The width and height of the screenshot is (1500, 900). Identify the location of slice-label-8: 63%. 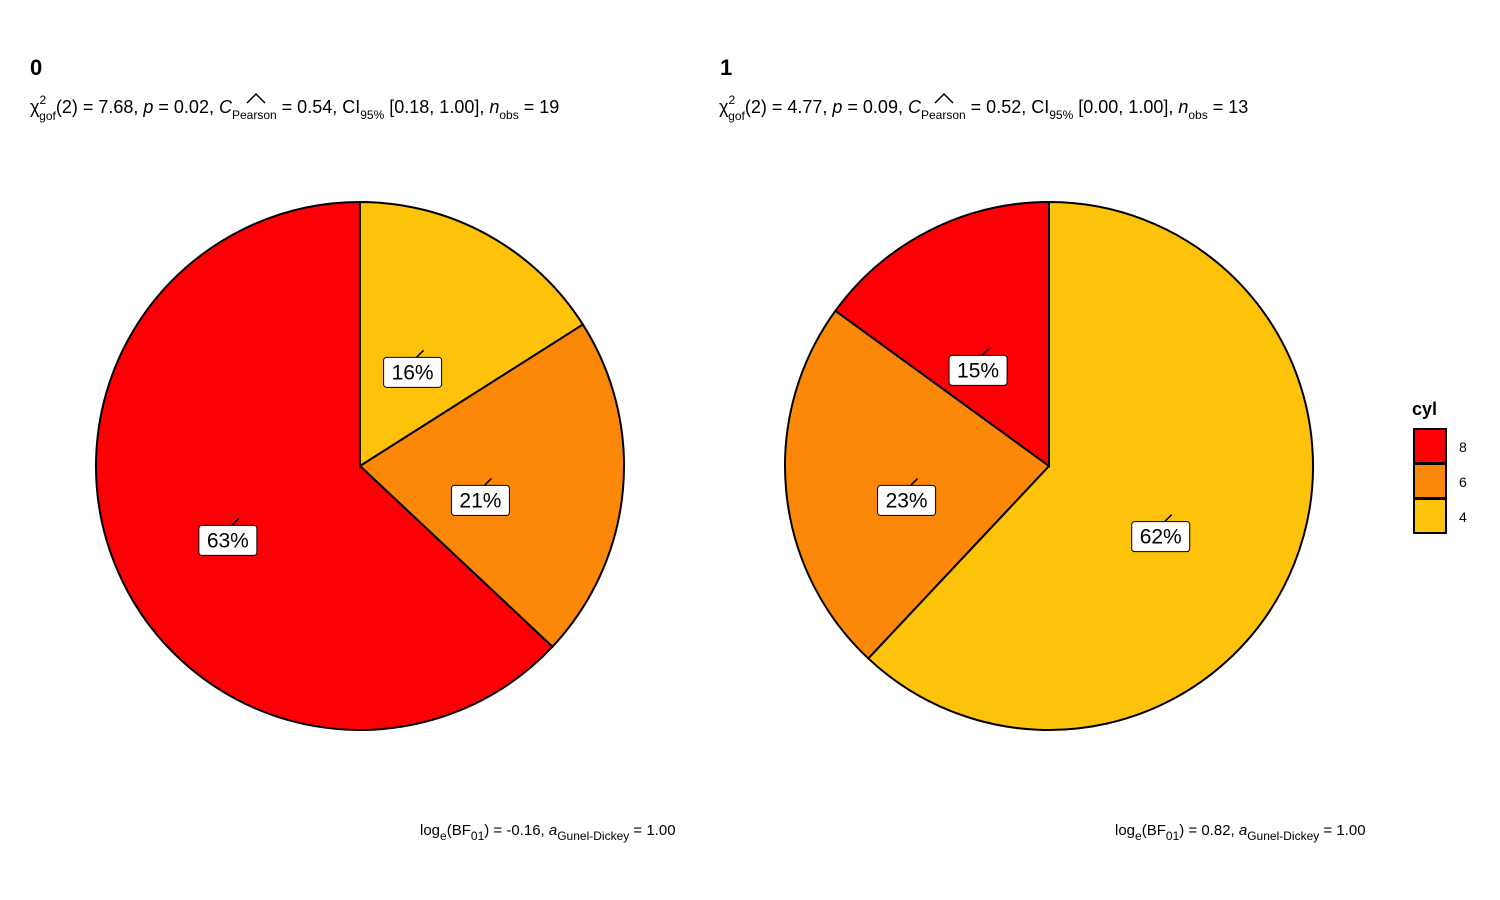
(228, 540).